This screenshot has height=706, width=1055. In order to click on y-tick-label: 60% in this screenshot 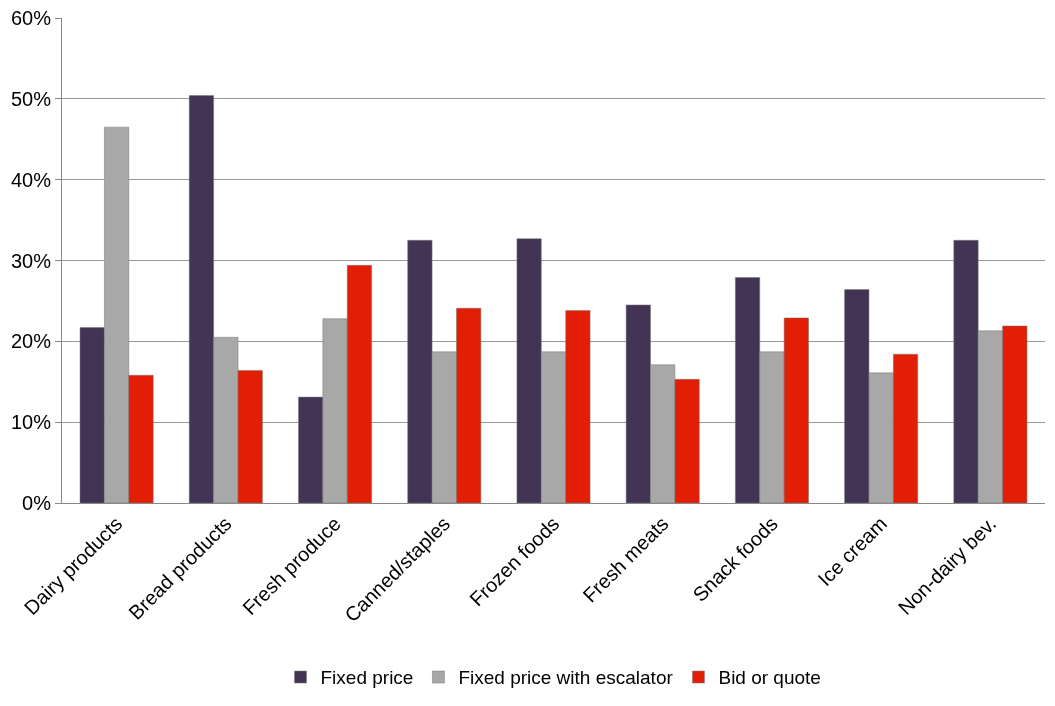, I will do `click(31, 18)`.